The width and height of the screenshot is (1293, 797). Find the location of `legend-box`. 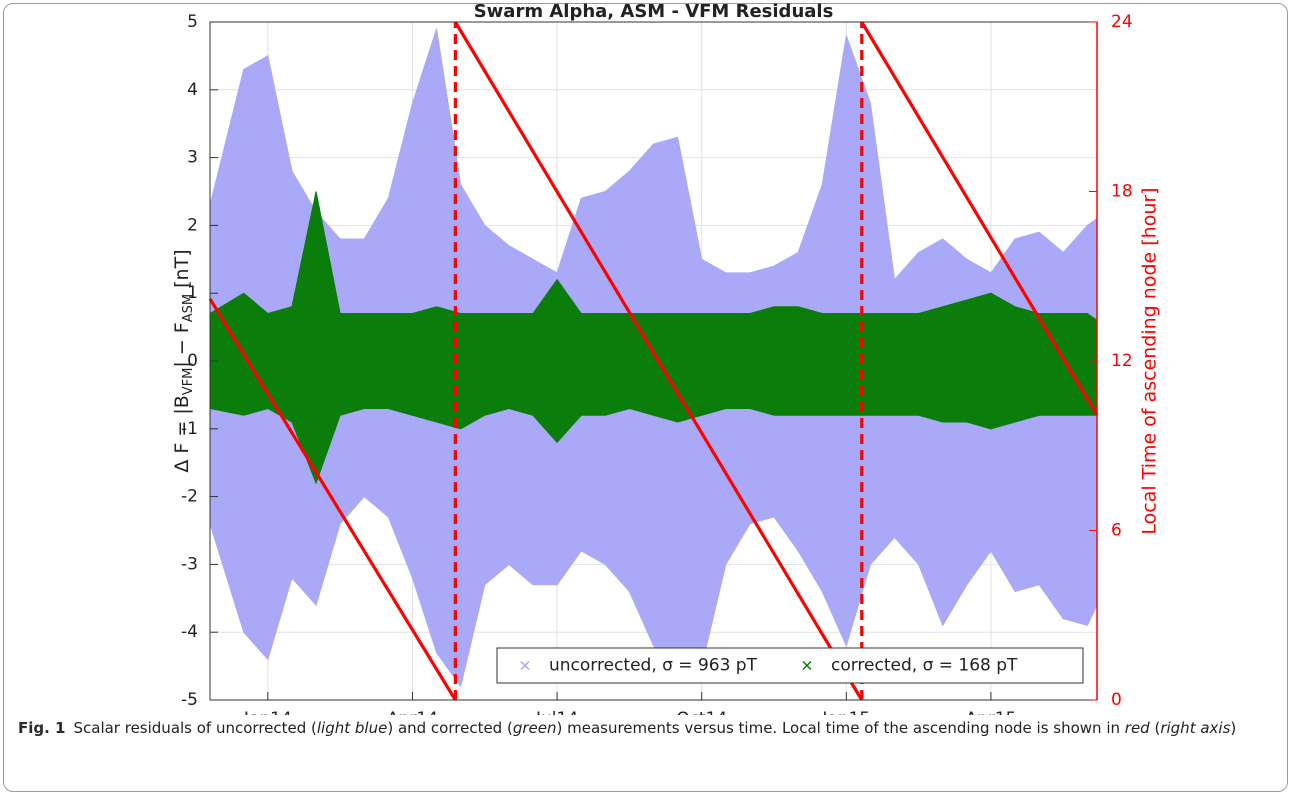

legend-box is located at coordinates (790, 665).